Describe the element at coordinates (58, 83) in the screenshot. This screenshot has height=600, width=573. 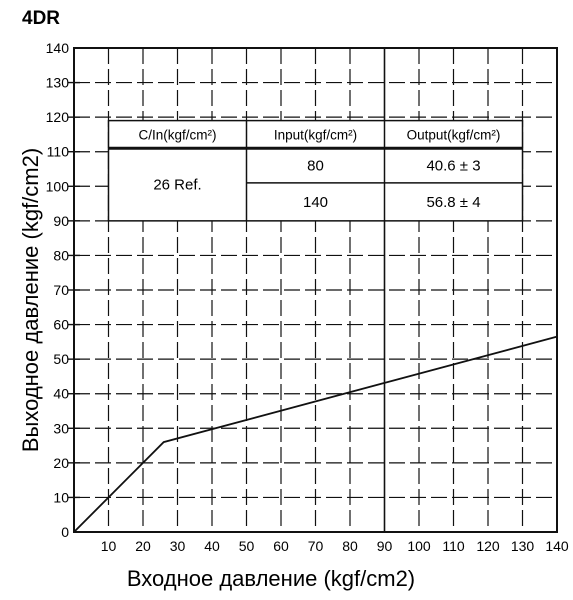
I see `y-tick-label: 130` at that location.